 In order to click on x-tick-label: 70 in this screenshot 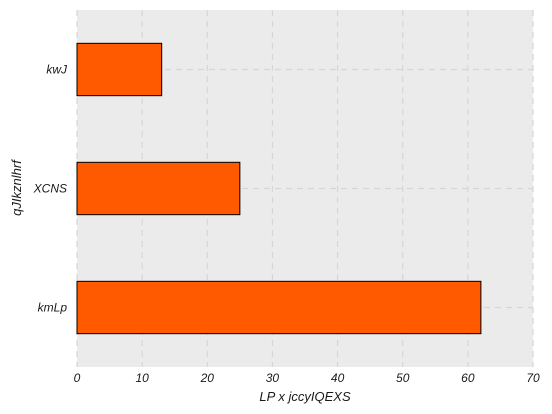, I will do `click(533, 378)`.